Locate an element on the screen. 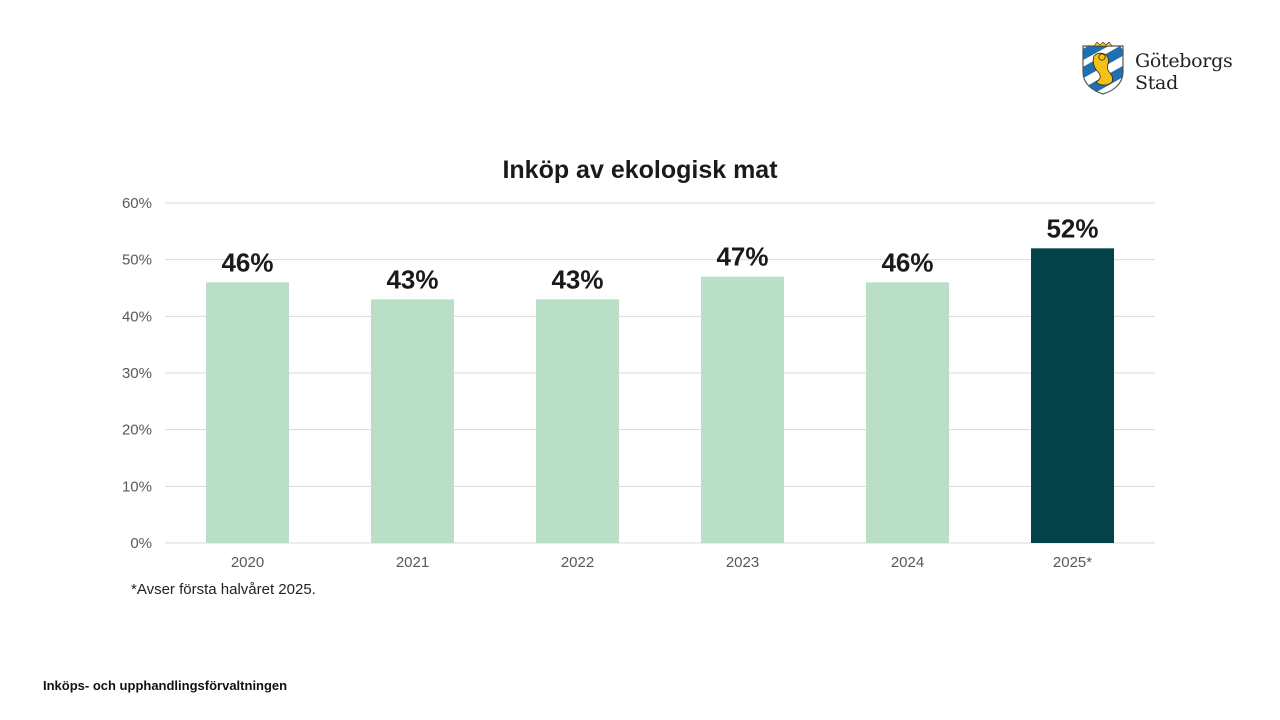 Image resolution: width=1280 pixels, height=720 pixels. bar-2021 is located at coordinates (412, 421).